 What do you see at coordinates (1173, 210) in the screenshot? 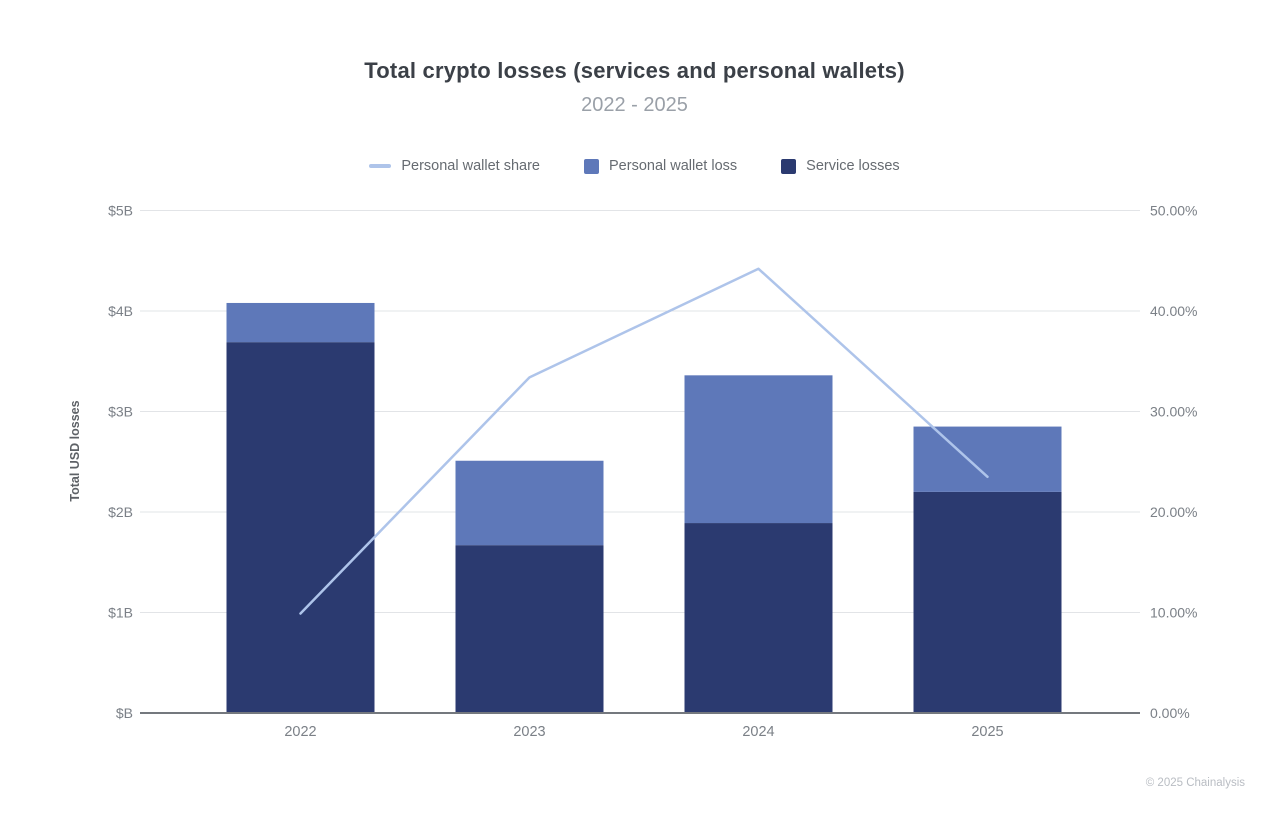
I see `right-axis-tick-label: 50.00%` at bounding box center [1173, 210].